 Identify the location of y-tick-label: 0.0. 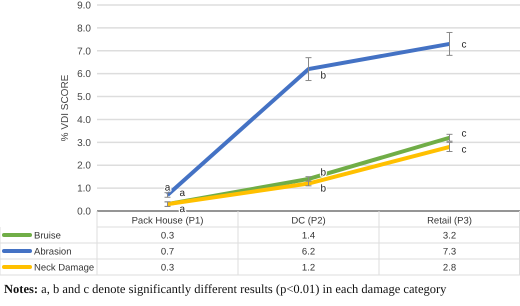
(84, 212).